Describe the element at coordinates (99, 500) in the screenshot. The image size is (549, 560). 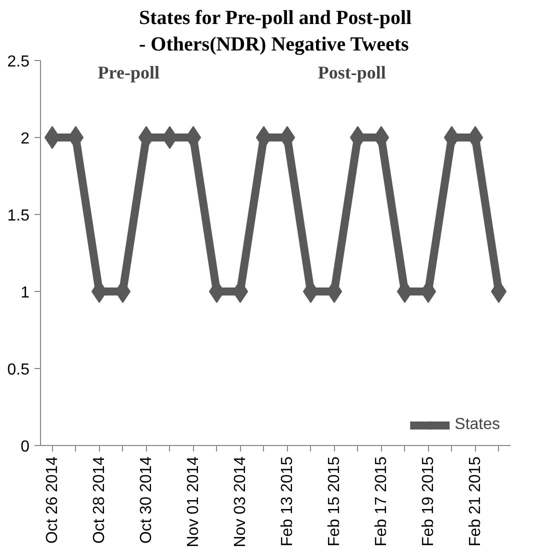
I see `x-tick-label: Oct 28 2014` at that location.